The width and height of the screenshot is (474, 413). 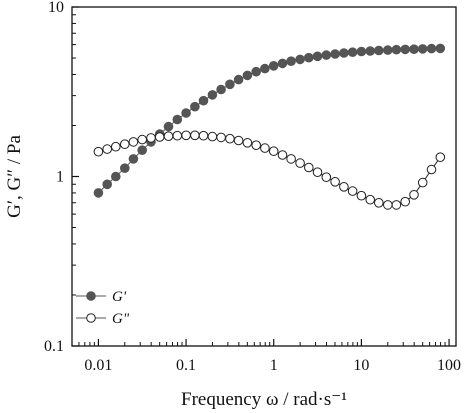 I want to click on x-tick-label: 0.01, so click(x=98, y=365).